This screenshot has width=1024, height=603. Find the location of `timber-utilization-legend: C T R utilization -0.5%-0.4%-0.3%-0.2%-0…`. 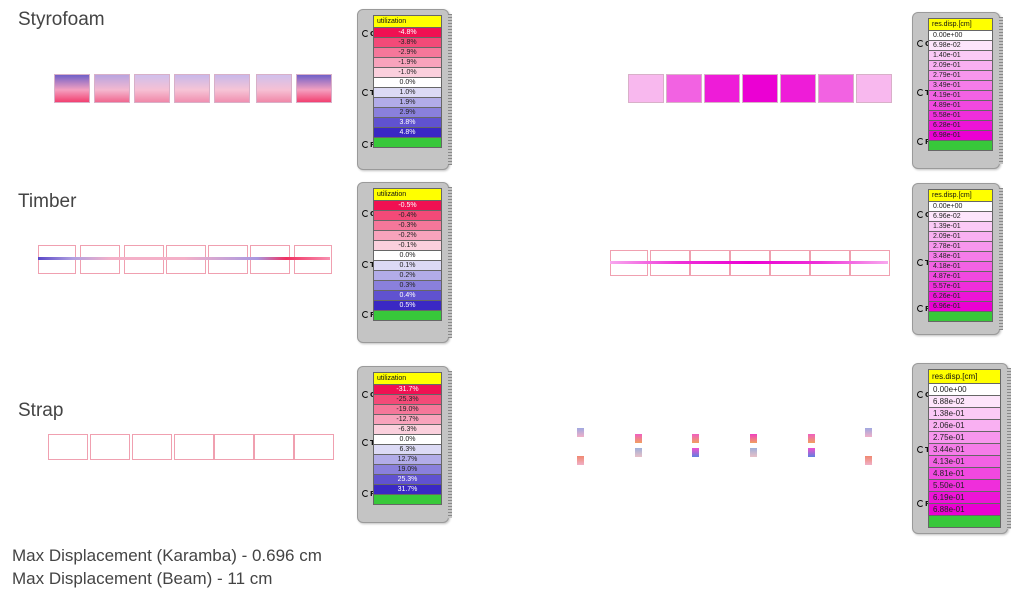

timber-utilization-legend: C T R utilization -0.5%-0.4%-0.3%-0.2%-0… is located at coordinates (404, 262).